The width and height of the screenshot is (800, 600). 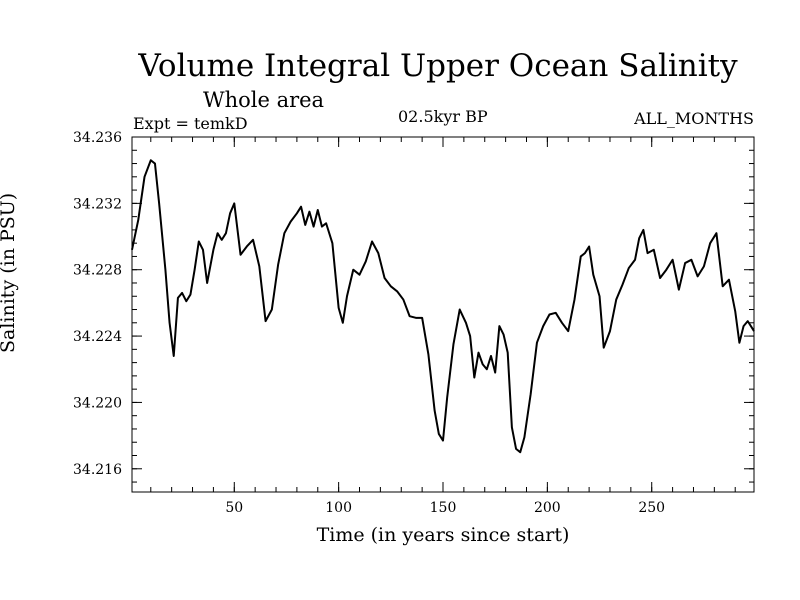 I want to click on y-tick-label: 34.236, so click(x=97, y=138).